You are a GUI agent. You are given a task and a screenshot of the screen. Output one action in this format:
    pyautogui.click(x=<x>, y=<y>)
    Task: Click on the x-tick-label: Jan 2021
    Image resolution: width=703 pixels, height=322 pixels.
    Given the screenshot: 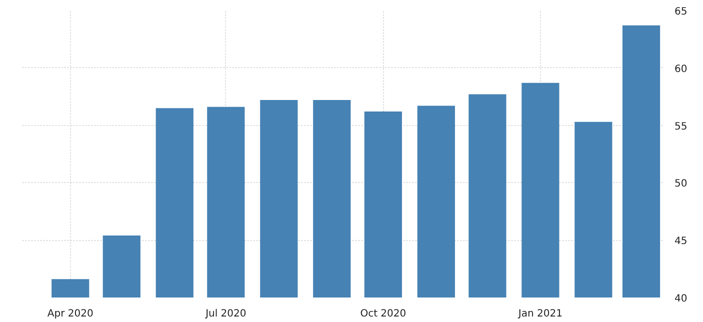 What is the action you would take?
    pyautogui.click(x=539, y=314)
    